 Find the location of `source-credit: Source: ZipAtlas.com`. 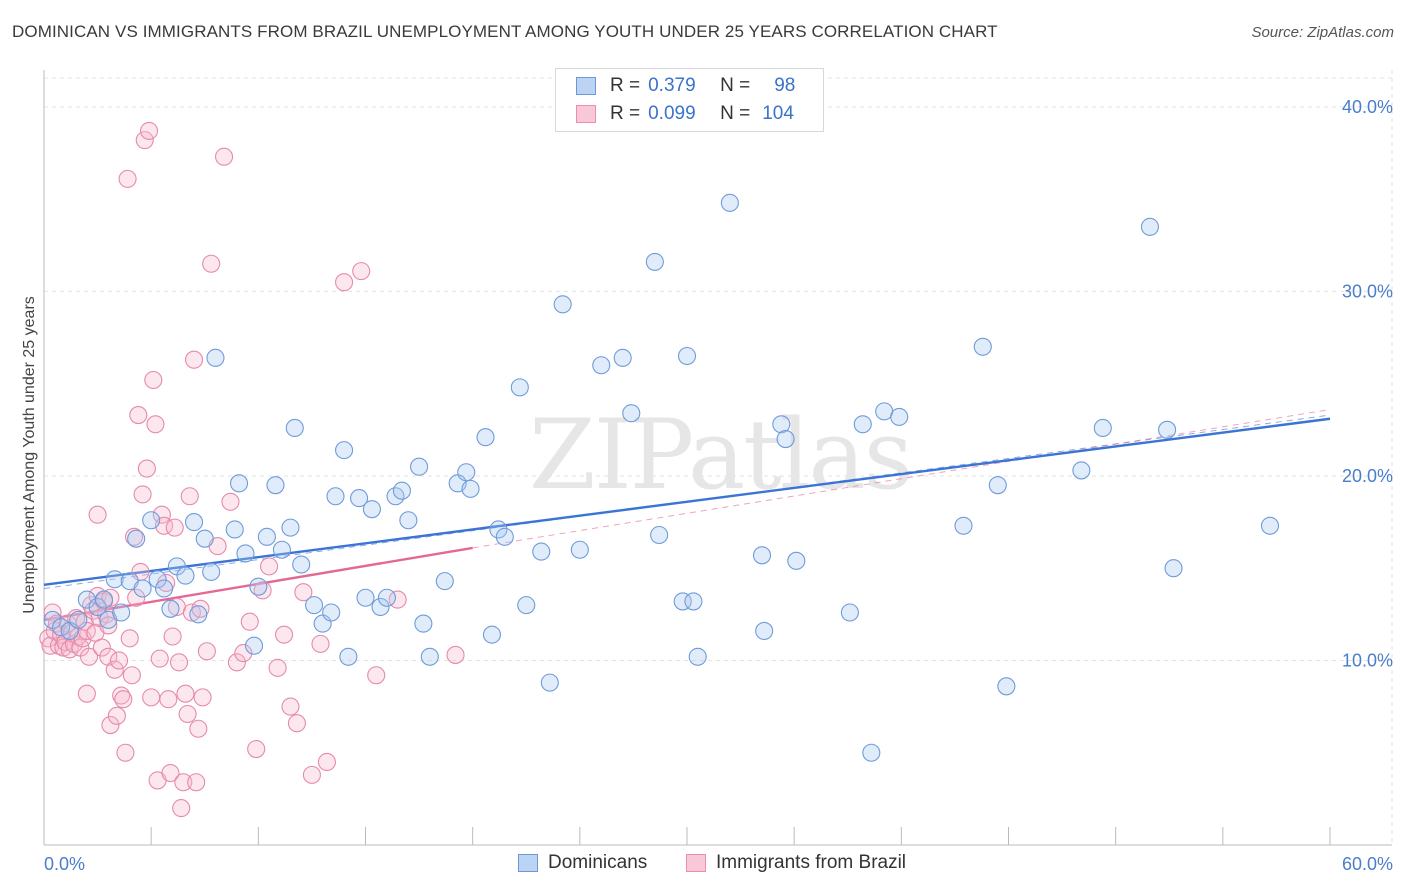

source-credit: Source: ZipAtlas.com is located at coordinates (1322, 32).